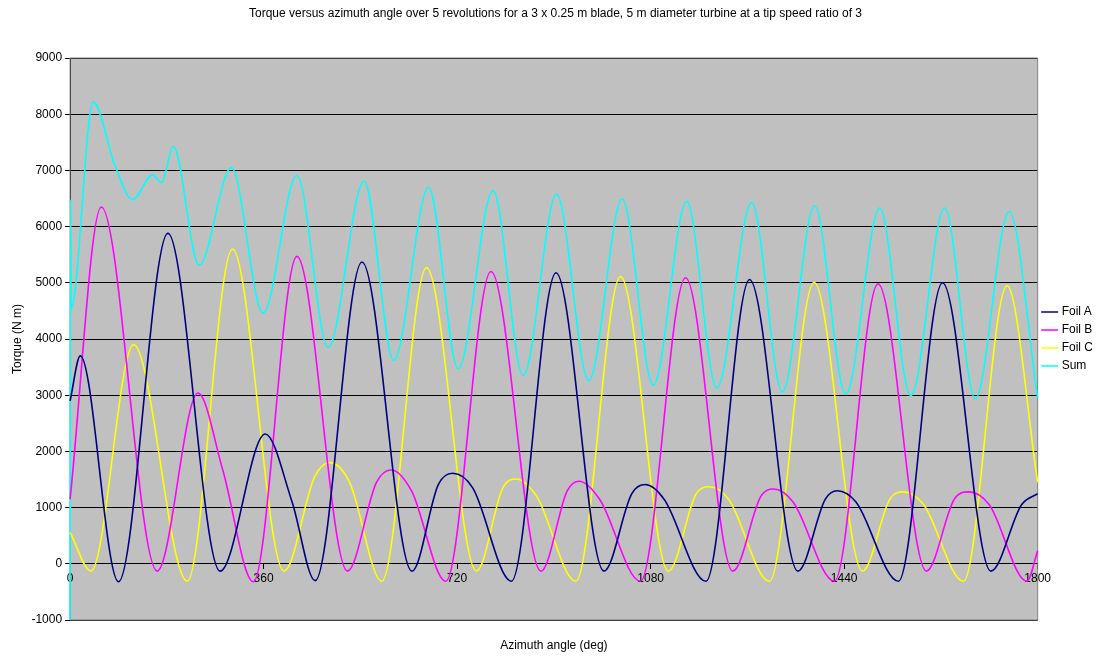 The image size is (1111, 659). What do you see at coordinates (1076, 311) in the screenshot?
I see `legend-label: Foil A` at bounding box center [1076, 311].